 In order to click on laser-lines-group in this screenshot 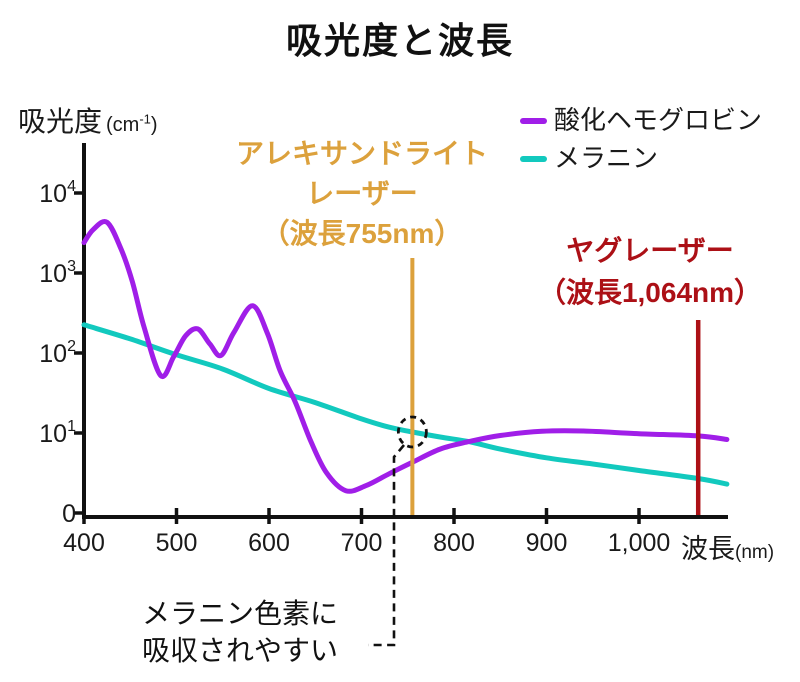, I will do `click(555, 386)`.